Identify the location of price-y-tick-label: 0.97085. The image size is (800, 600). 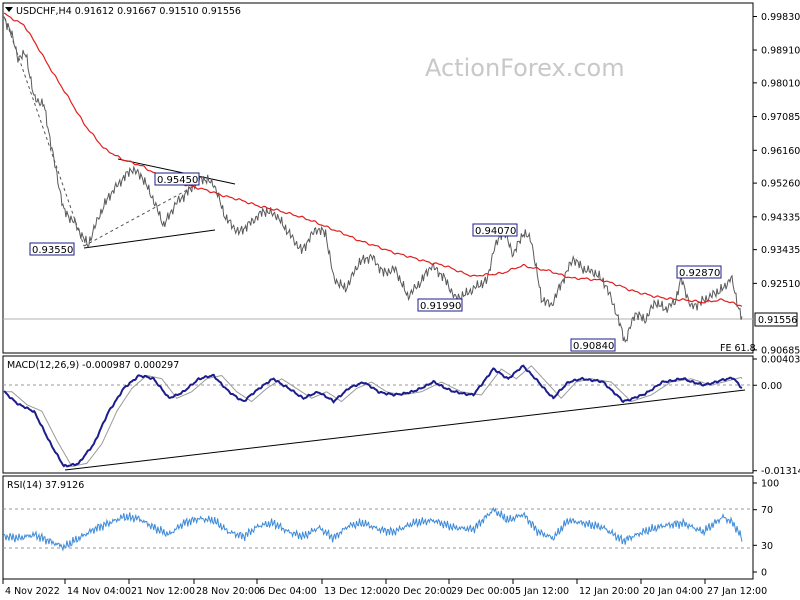
(780, 117).